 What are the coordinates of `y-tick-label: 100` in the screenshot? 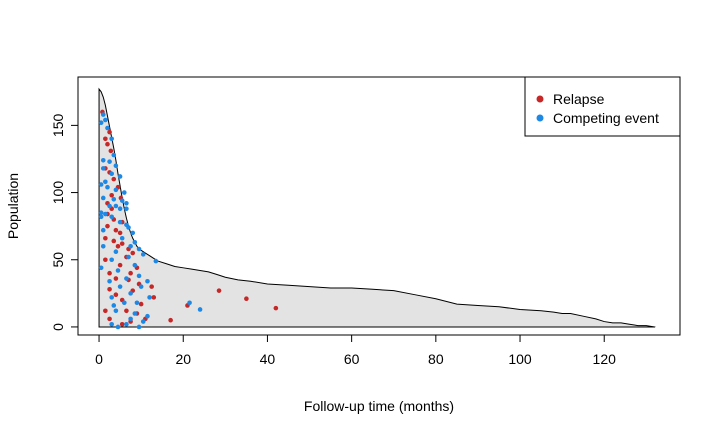 It's located at (58, 193).